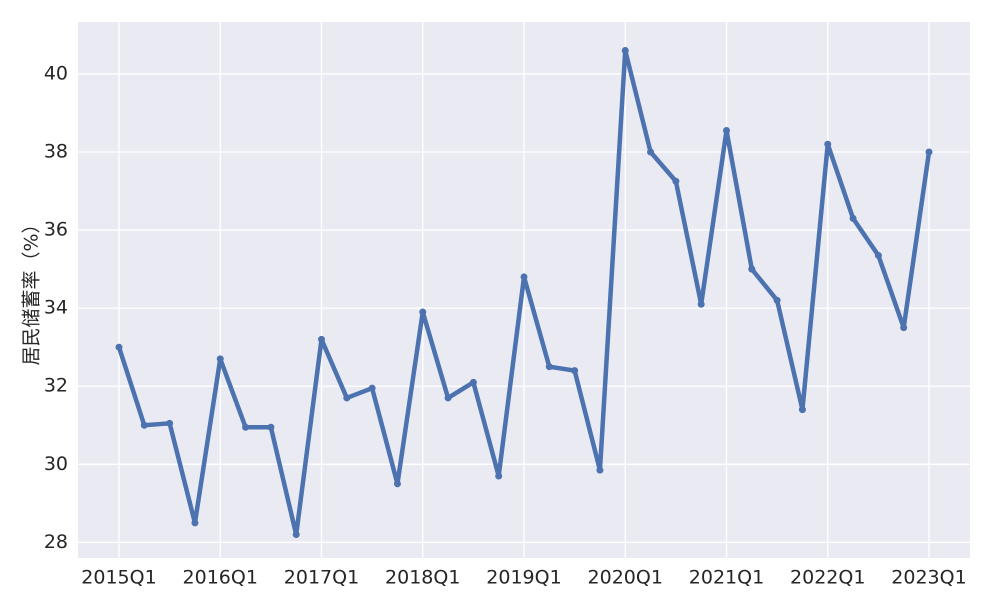 This screenshot has height=603, width=998. Describe the element at coordinates (56, 230) in the screenshot. I see `y-tick-label: 36` at that location.